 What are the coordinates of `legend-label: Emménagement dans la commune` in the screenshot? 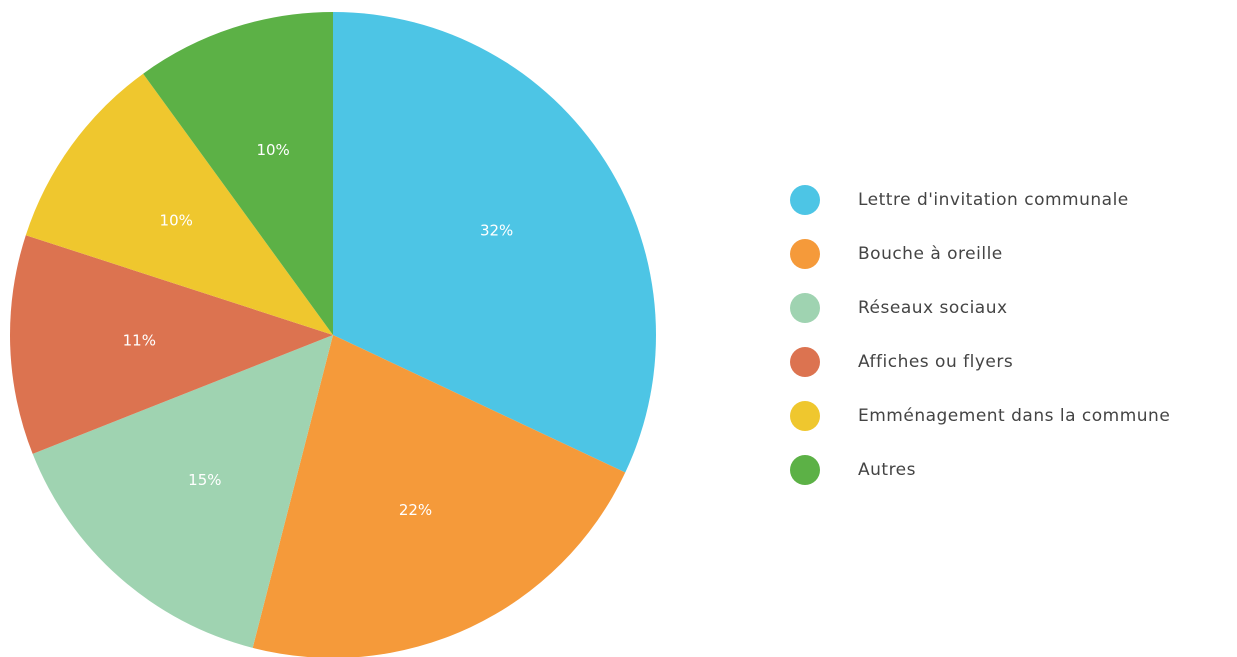 It's located at (1014, 416).